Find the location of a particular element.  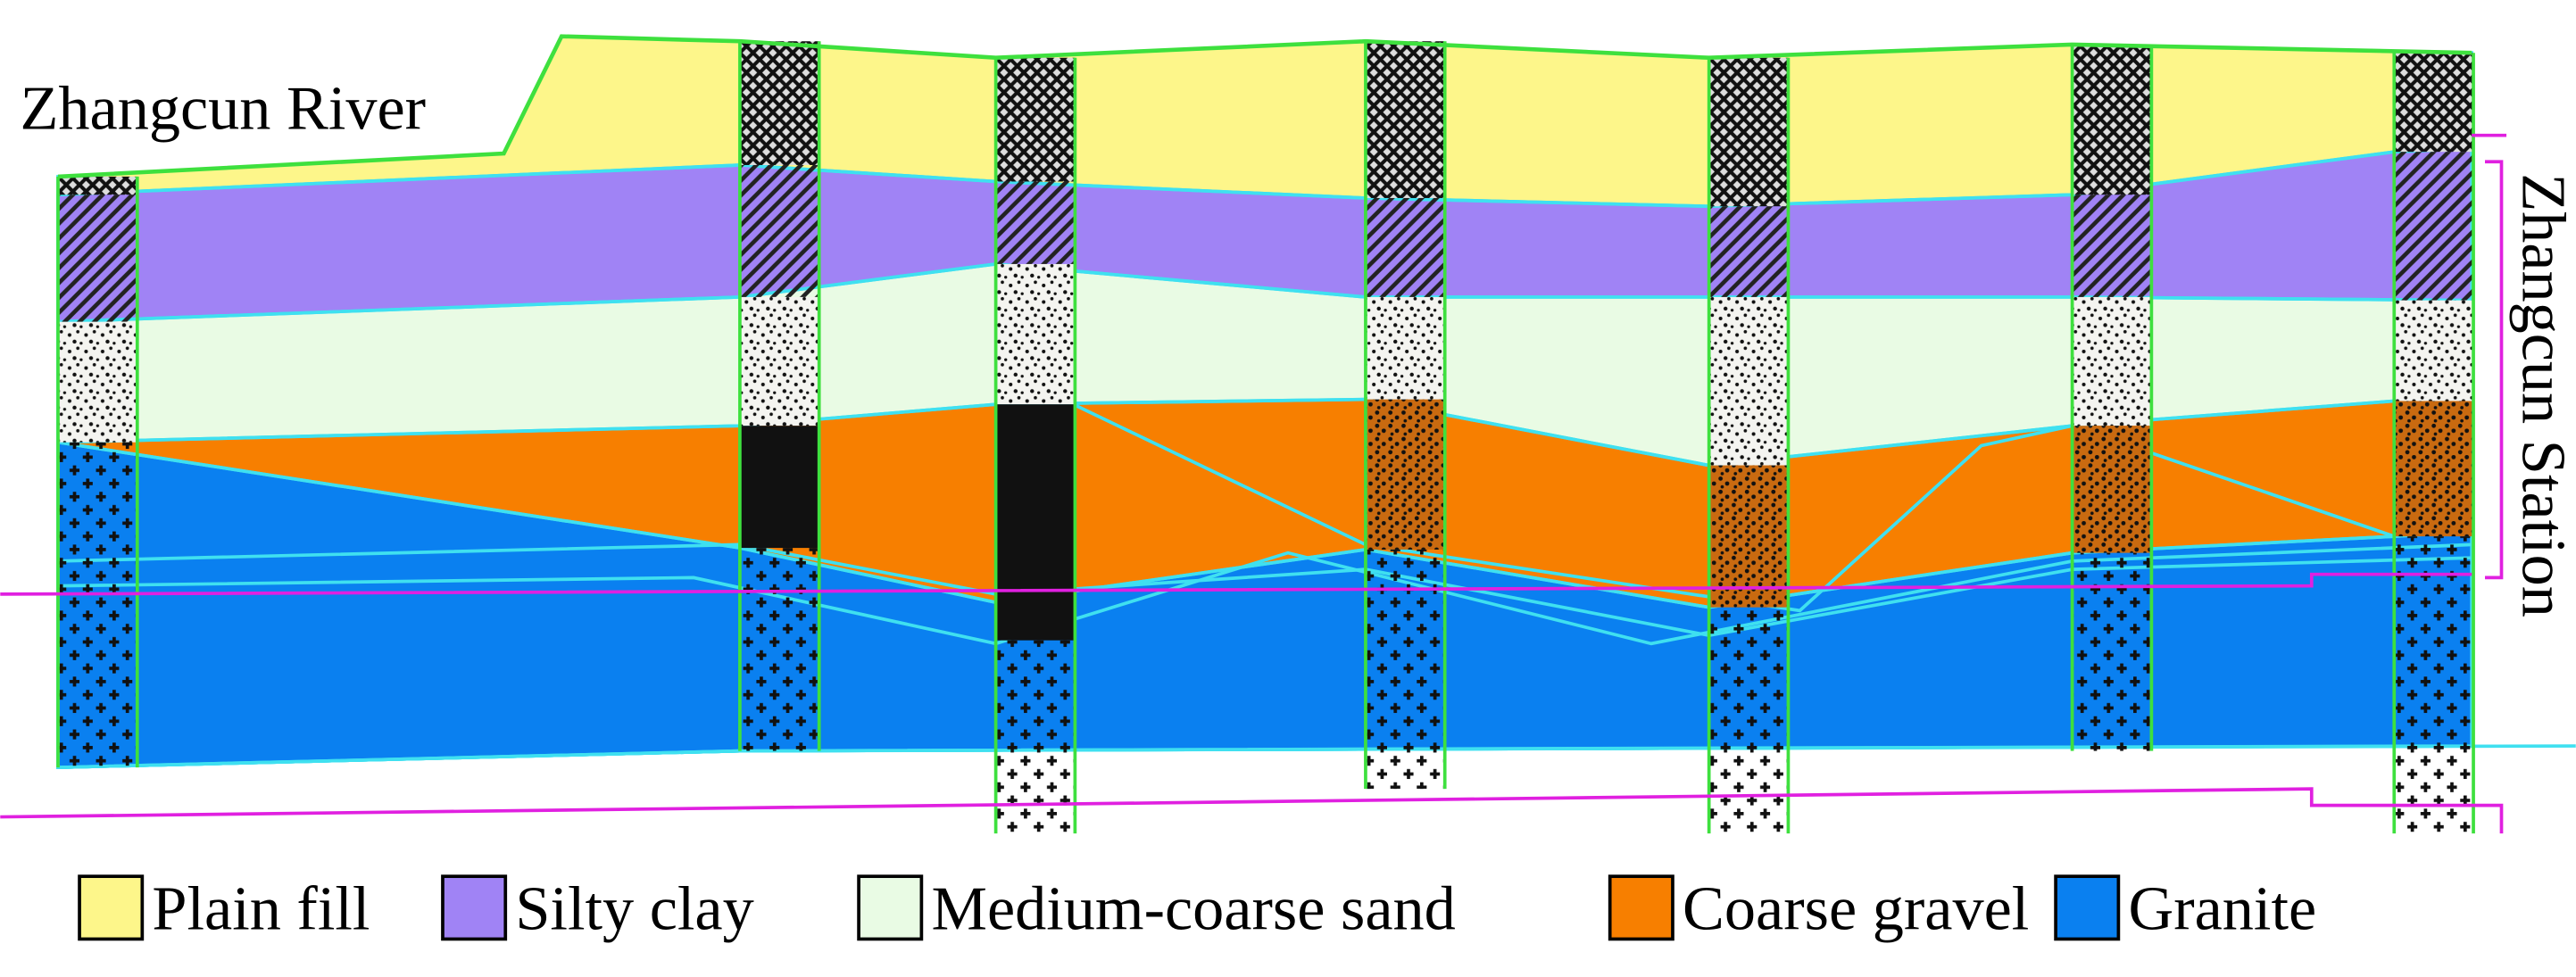

river-label: Zhangcun River is located at coordinates (223, 108).